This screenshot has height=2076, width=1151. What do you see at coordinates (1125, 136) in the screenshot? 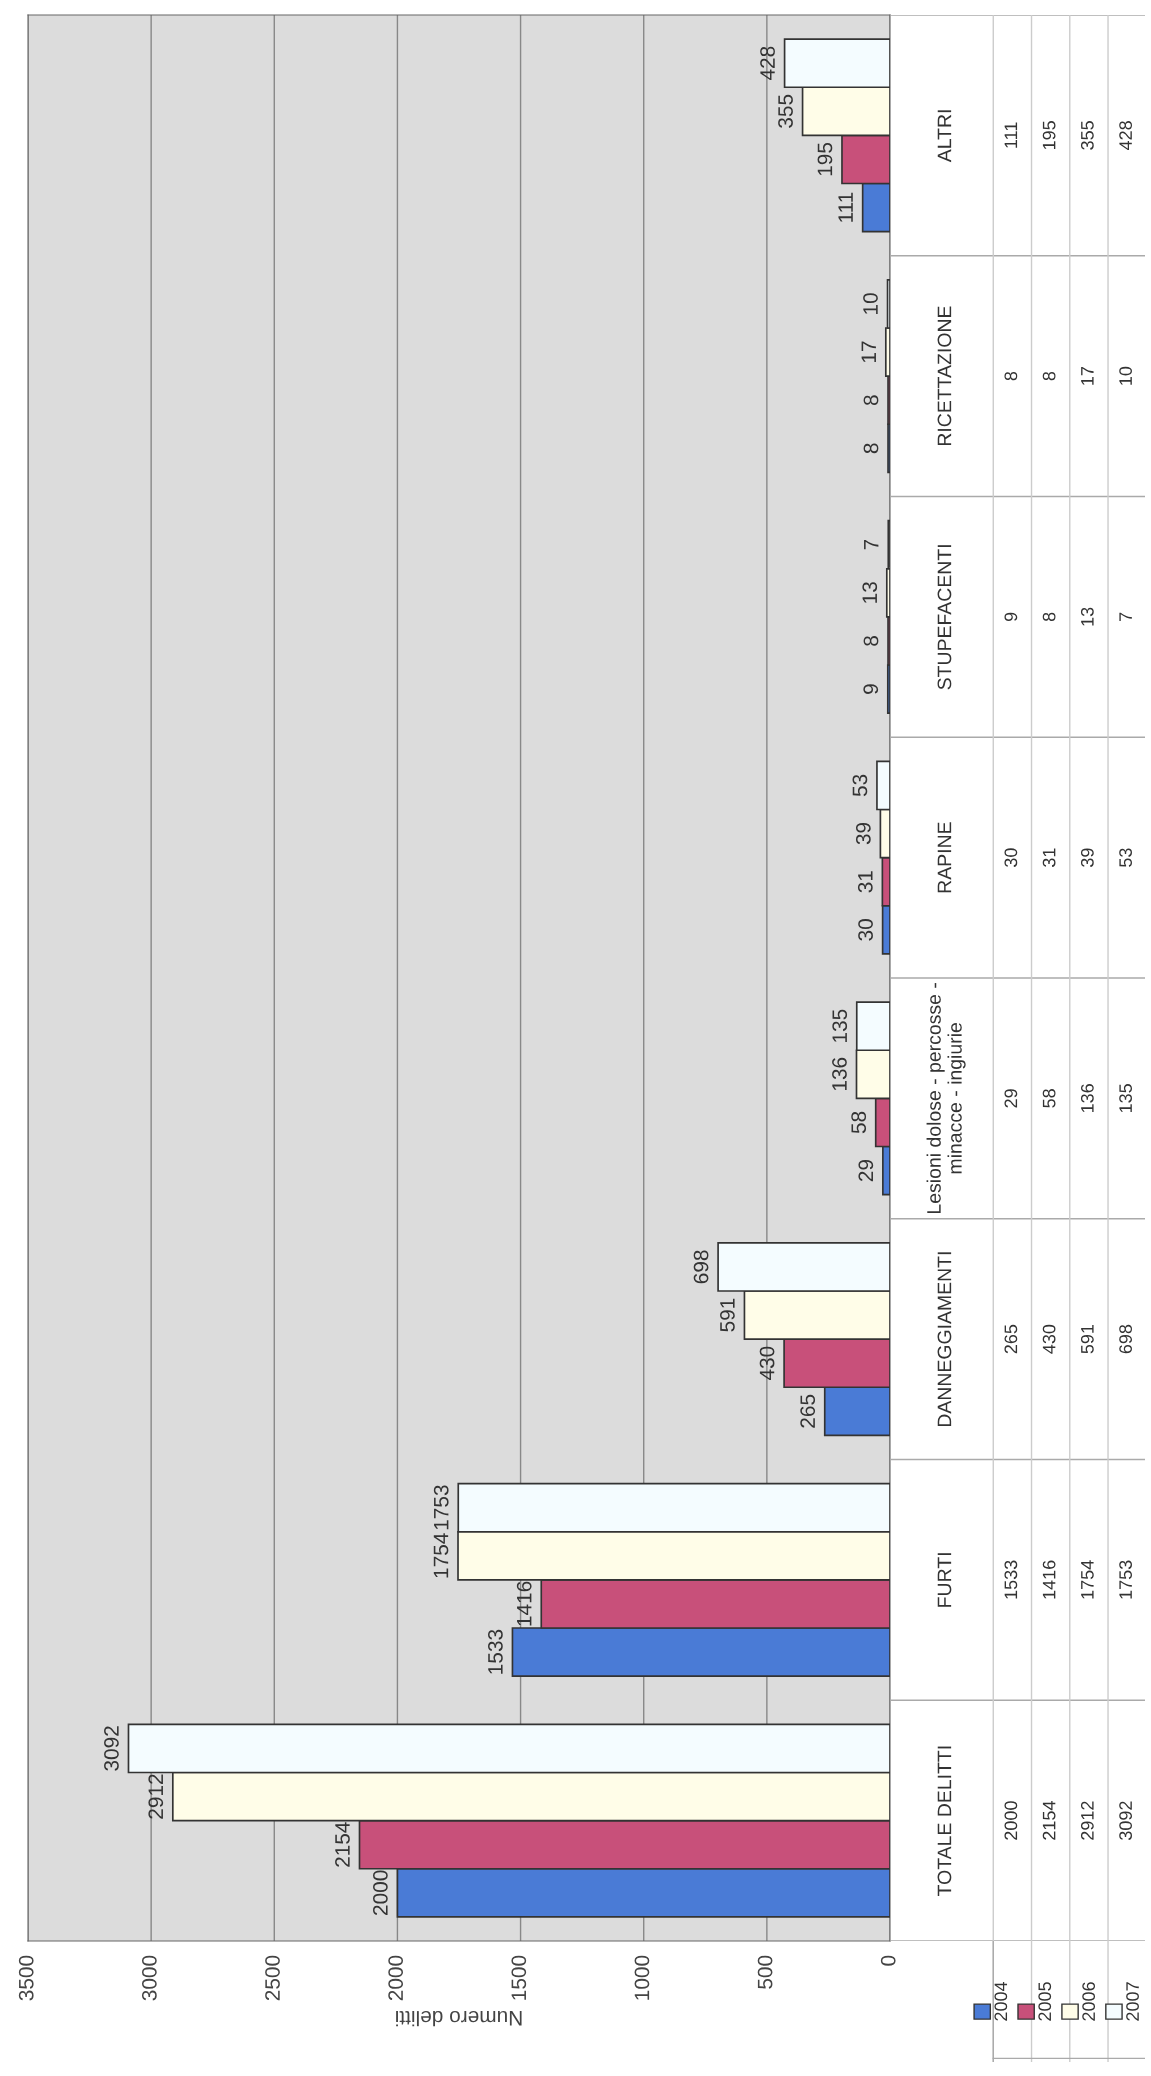
I see `data-label: 428` at bounding box center [1125, 136].